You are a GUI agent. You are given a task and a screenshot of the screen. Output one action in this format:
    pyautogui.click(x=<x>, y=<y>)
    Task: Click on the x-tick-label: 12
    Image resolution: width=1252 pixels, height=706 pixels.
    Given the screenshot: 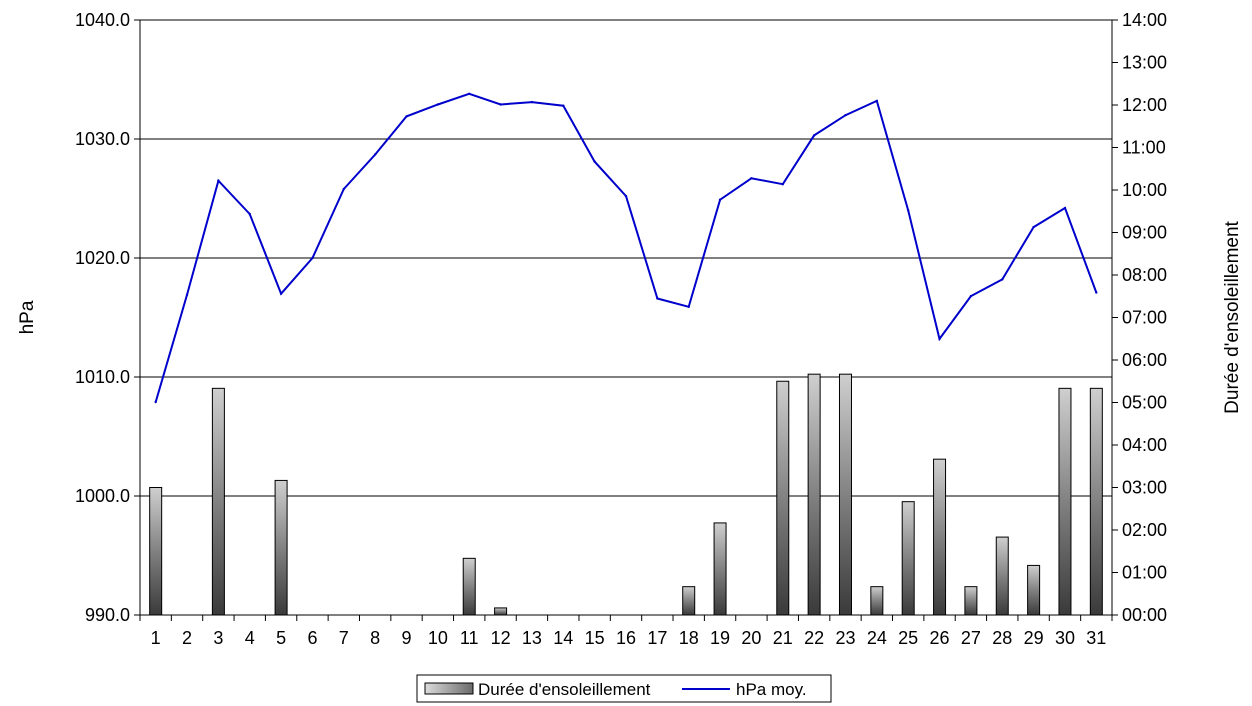 What is the action you would take?
    pyautogui.click(x=501, y=638)
    